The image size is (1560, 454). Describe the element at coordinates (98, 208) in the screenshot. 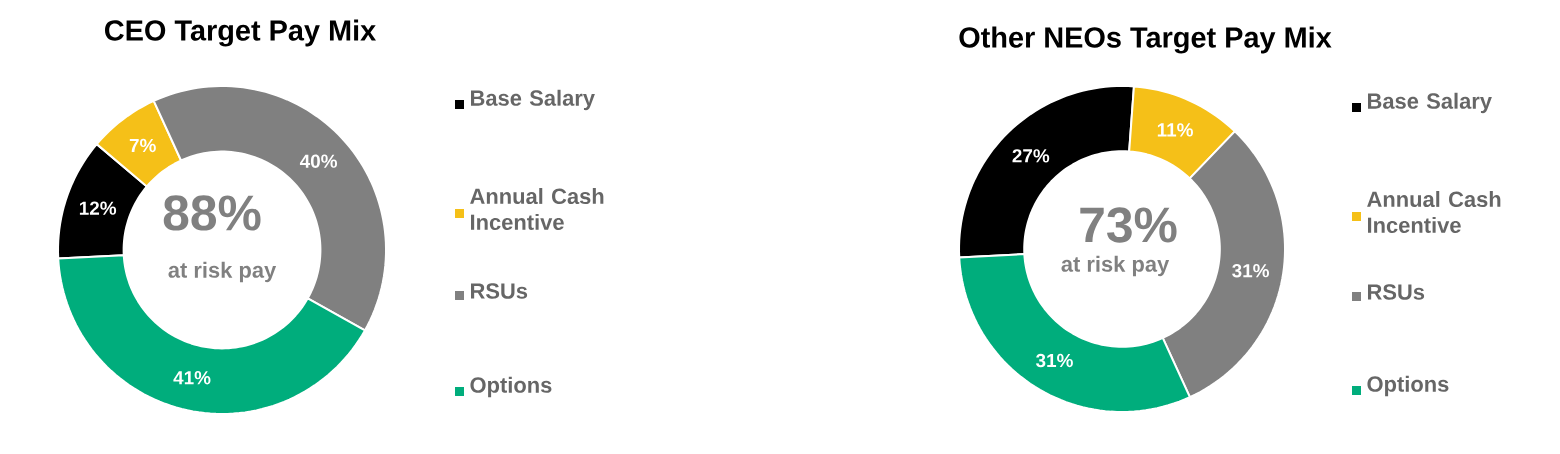

I see `data-label: 12%` at that location.